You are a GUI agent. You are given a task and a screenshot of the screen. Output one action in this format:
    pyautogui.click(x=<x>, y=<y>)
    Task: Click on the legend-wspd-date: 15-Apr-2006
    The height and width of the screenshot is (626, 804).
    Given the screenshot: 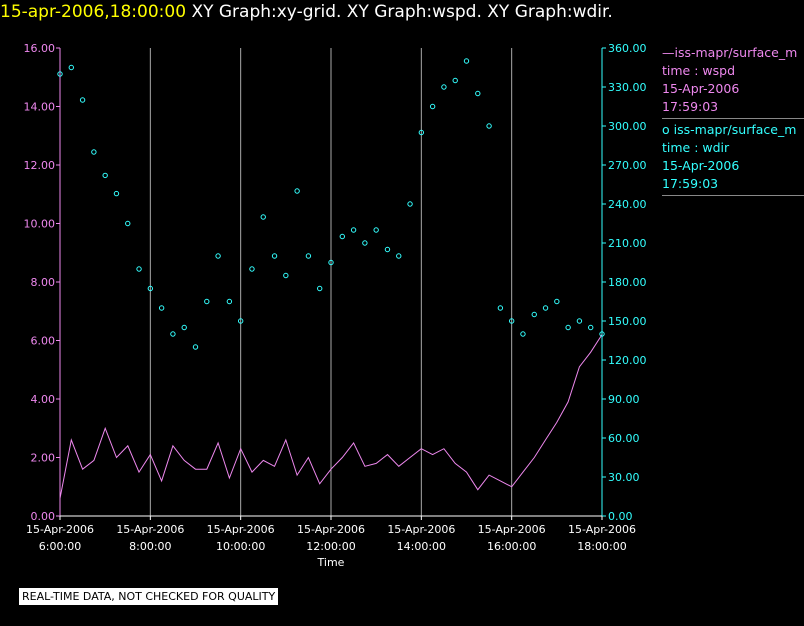 What is the action you would take?
    pyautogui.click(x=733, y=89)
    